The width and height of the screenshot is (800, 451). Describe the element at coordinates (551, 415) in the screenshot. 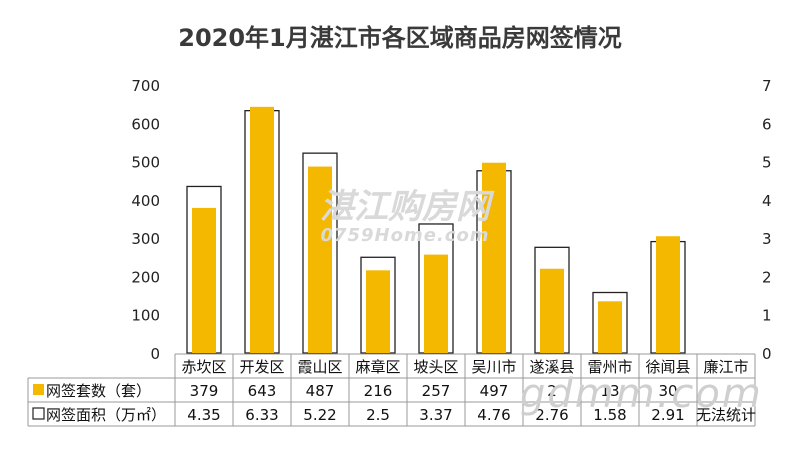

I see `data-label: 2.76` at that location.